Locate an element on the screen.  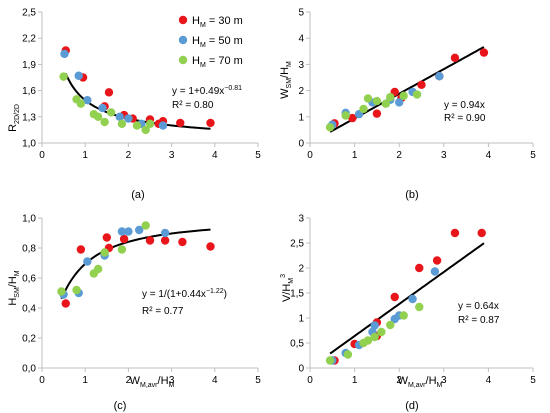
y-tick-label: 2 is located at coordinates (301, 269).